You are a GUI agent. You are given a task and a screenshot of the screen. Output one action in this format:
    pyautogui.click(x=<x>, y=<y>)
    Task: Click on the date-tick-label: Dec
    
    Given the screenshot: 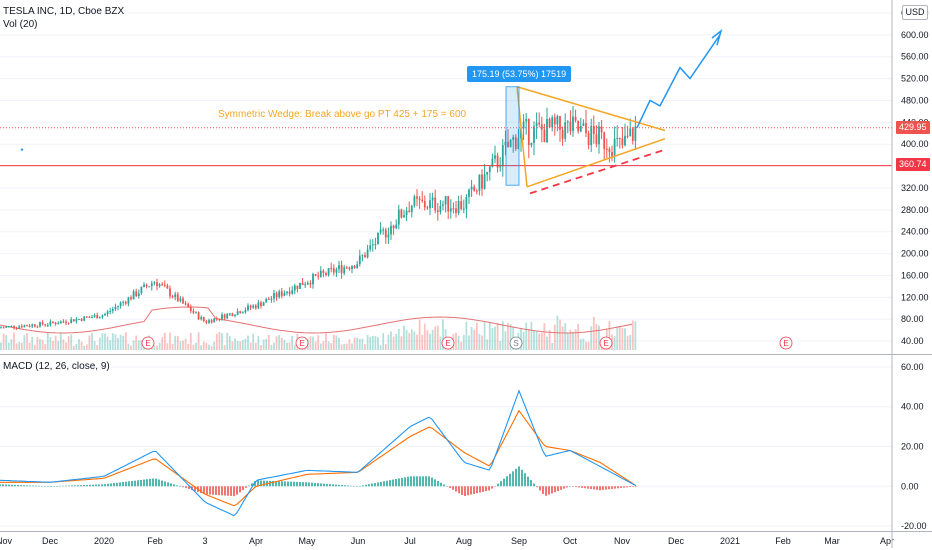 What is the action you would take?
    pyautogui.click(x=676, y=541)
    